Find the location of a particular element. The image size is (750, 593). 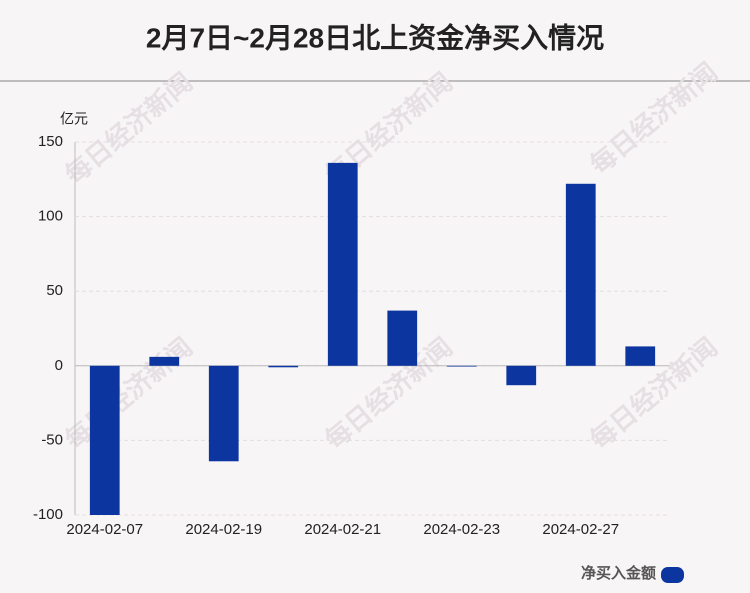

x-tick-label: 2024-02-07 is located at coordinates (104, 529).